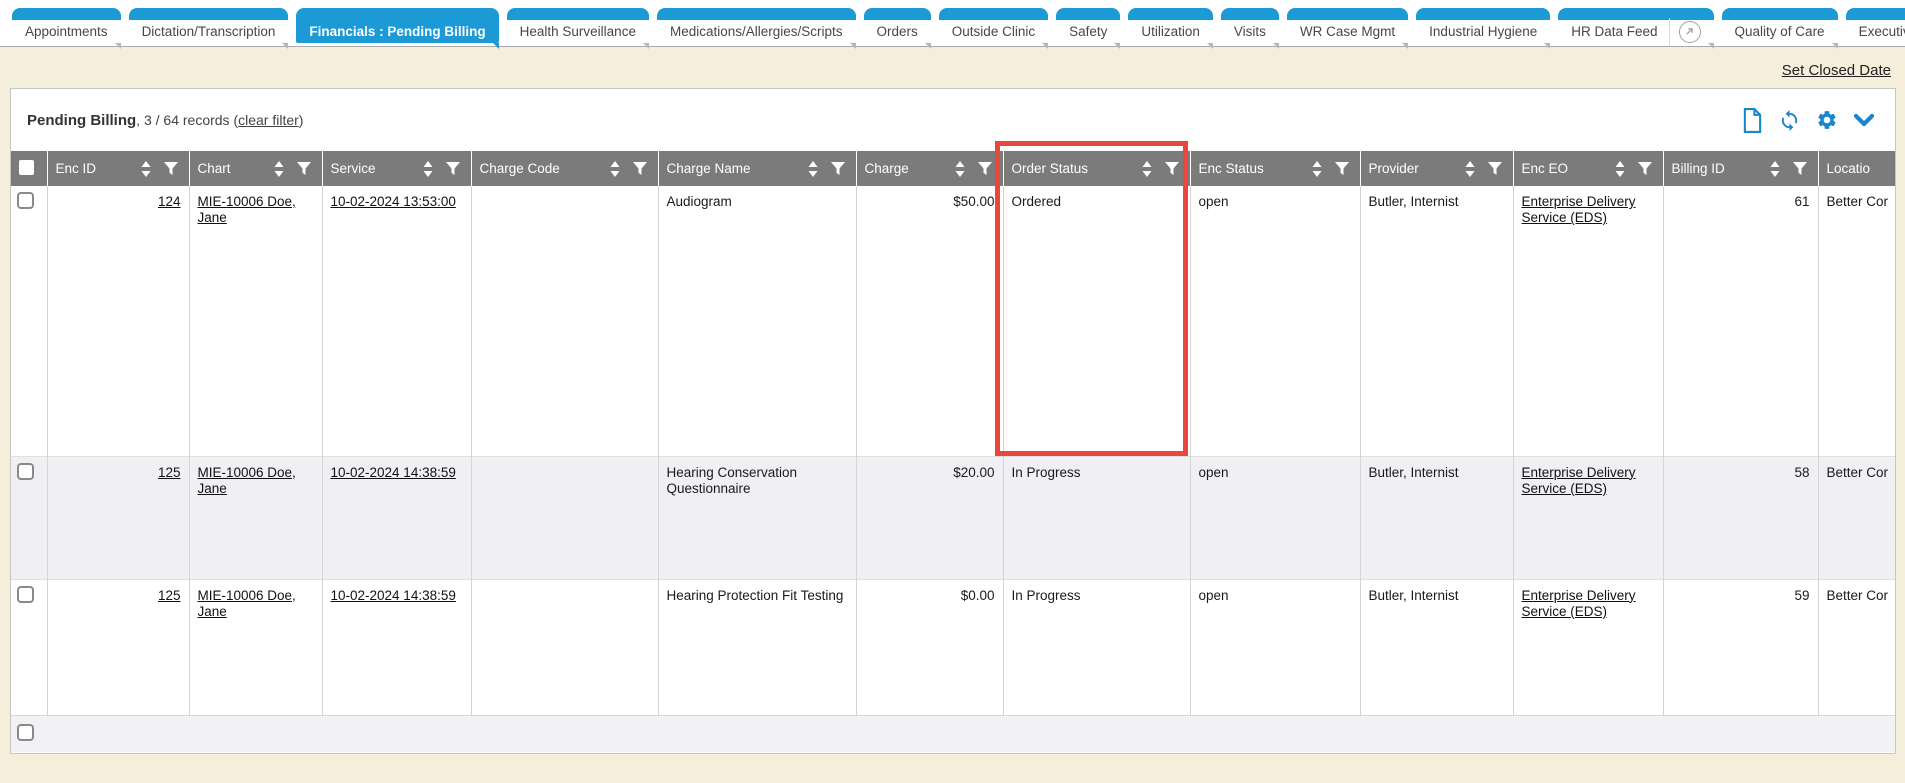 The width and height of the screenshot is (1905, 783). Describe the element at coordinates (1249, 31) in the screenshot. I see `tab-label: Visits` at that location.